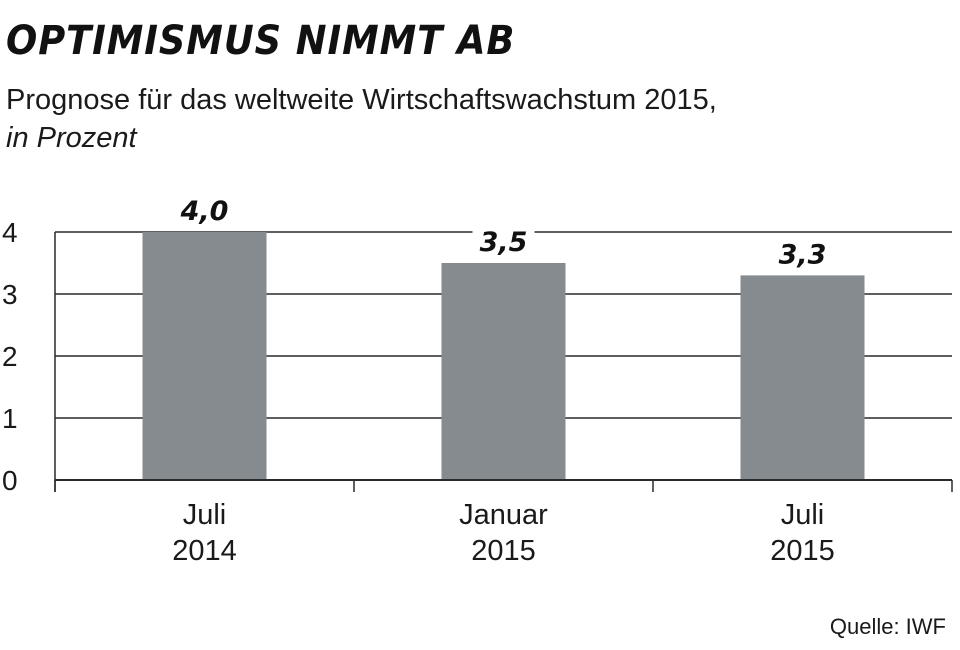 The width and height of the screenshot is (960, 650). I want to click on source-note: Quelle: IWF, so click(887, 626).